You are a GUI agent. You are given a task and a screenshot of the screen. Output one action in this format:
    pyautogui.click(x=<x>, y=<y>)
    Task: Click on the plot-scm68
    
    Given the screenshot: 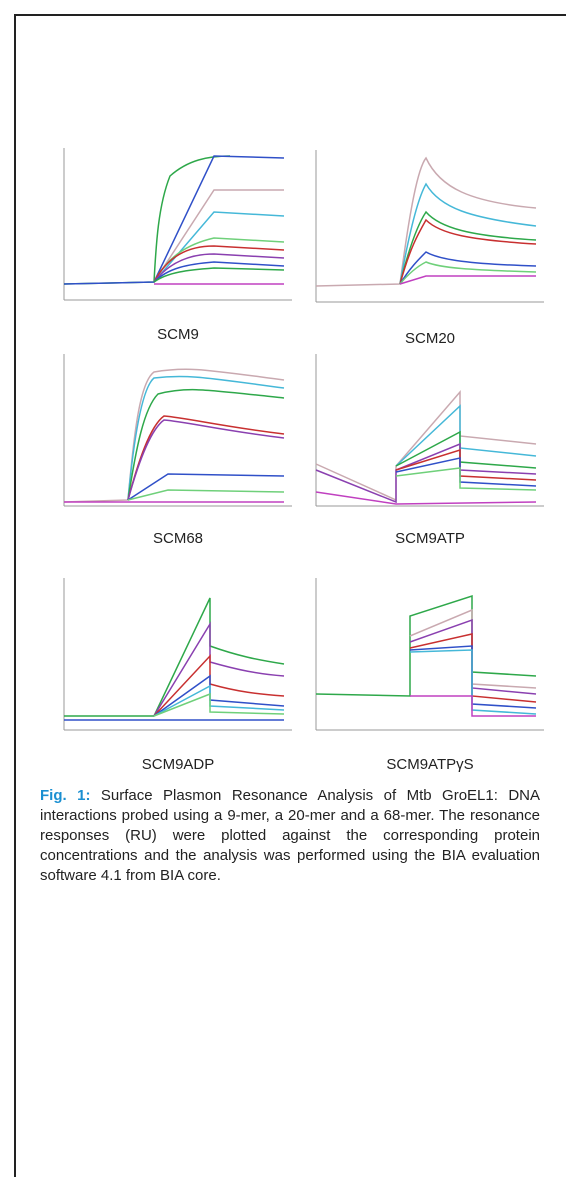 What is the action you would take?
    pyautogui.click(x=177, y=430)
    